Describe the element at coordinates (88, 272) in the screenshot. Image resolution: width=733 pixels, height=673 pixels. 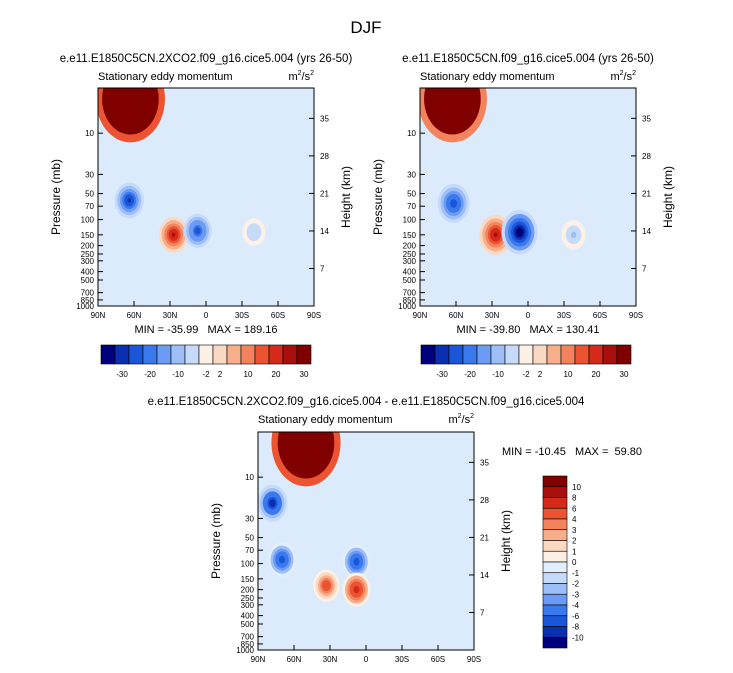
I see `panel-1-ytick-label-9: 400` at that location.